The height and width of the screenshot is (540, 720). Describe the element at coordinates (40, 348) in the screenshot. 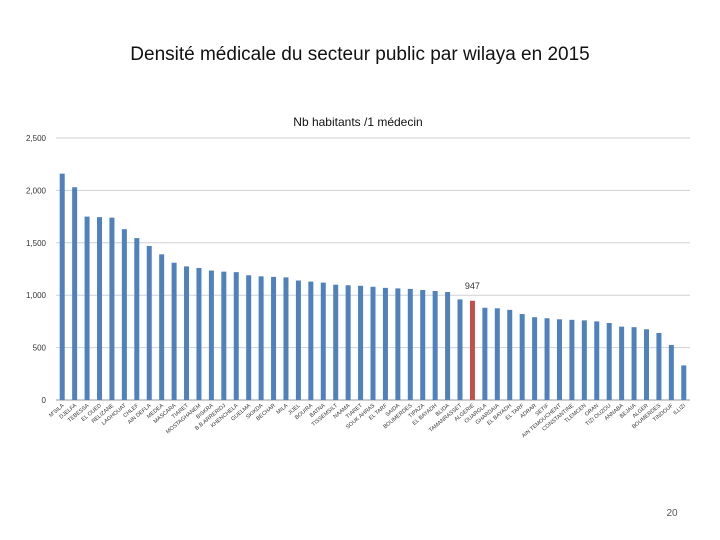

I see `y-tick-label: 500` at that location.